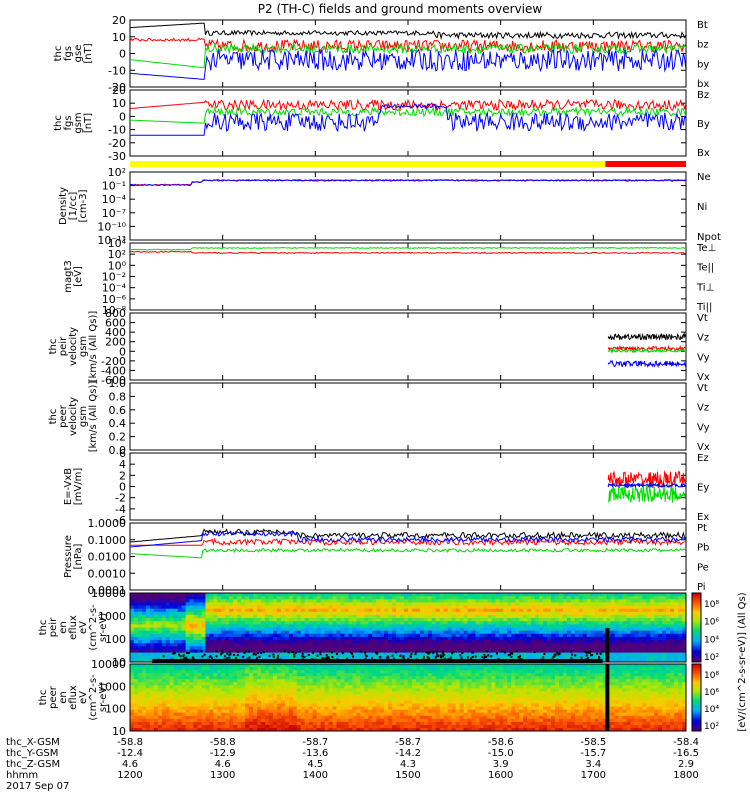  What do you see at coordinates (120, 509) in the screenshot?
I see `y-tick-label: -4` at bounding box center [120, 509].